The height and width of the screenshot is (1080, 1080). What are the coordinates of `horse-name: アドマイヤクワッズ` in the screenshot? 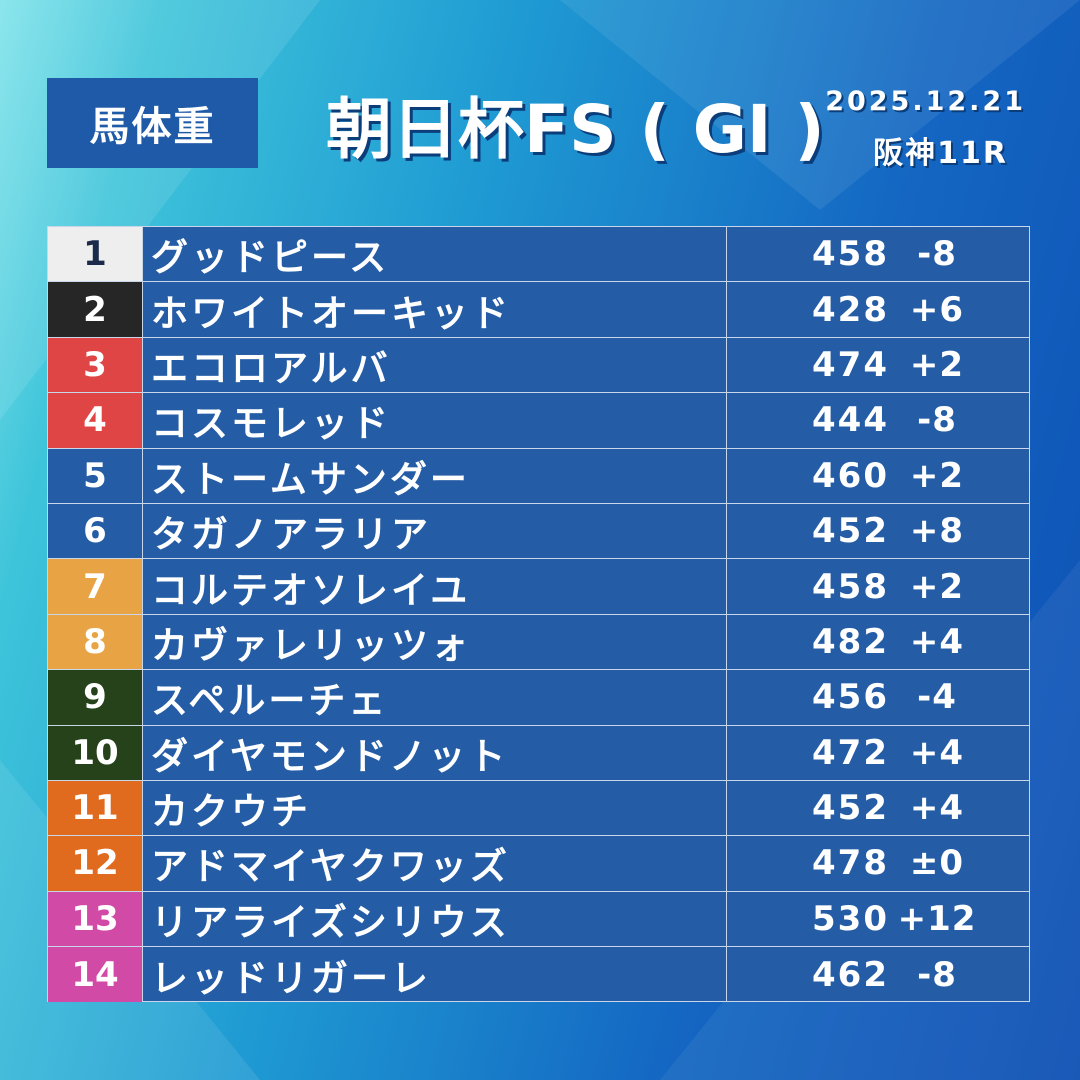 It's located at (435, 863).